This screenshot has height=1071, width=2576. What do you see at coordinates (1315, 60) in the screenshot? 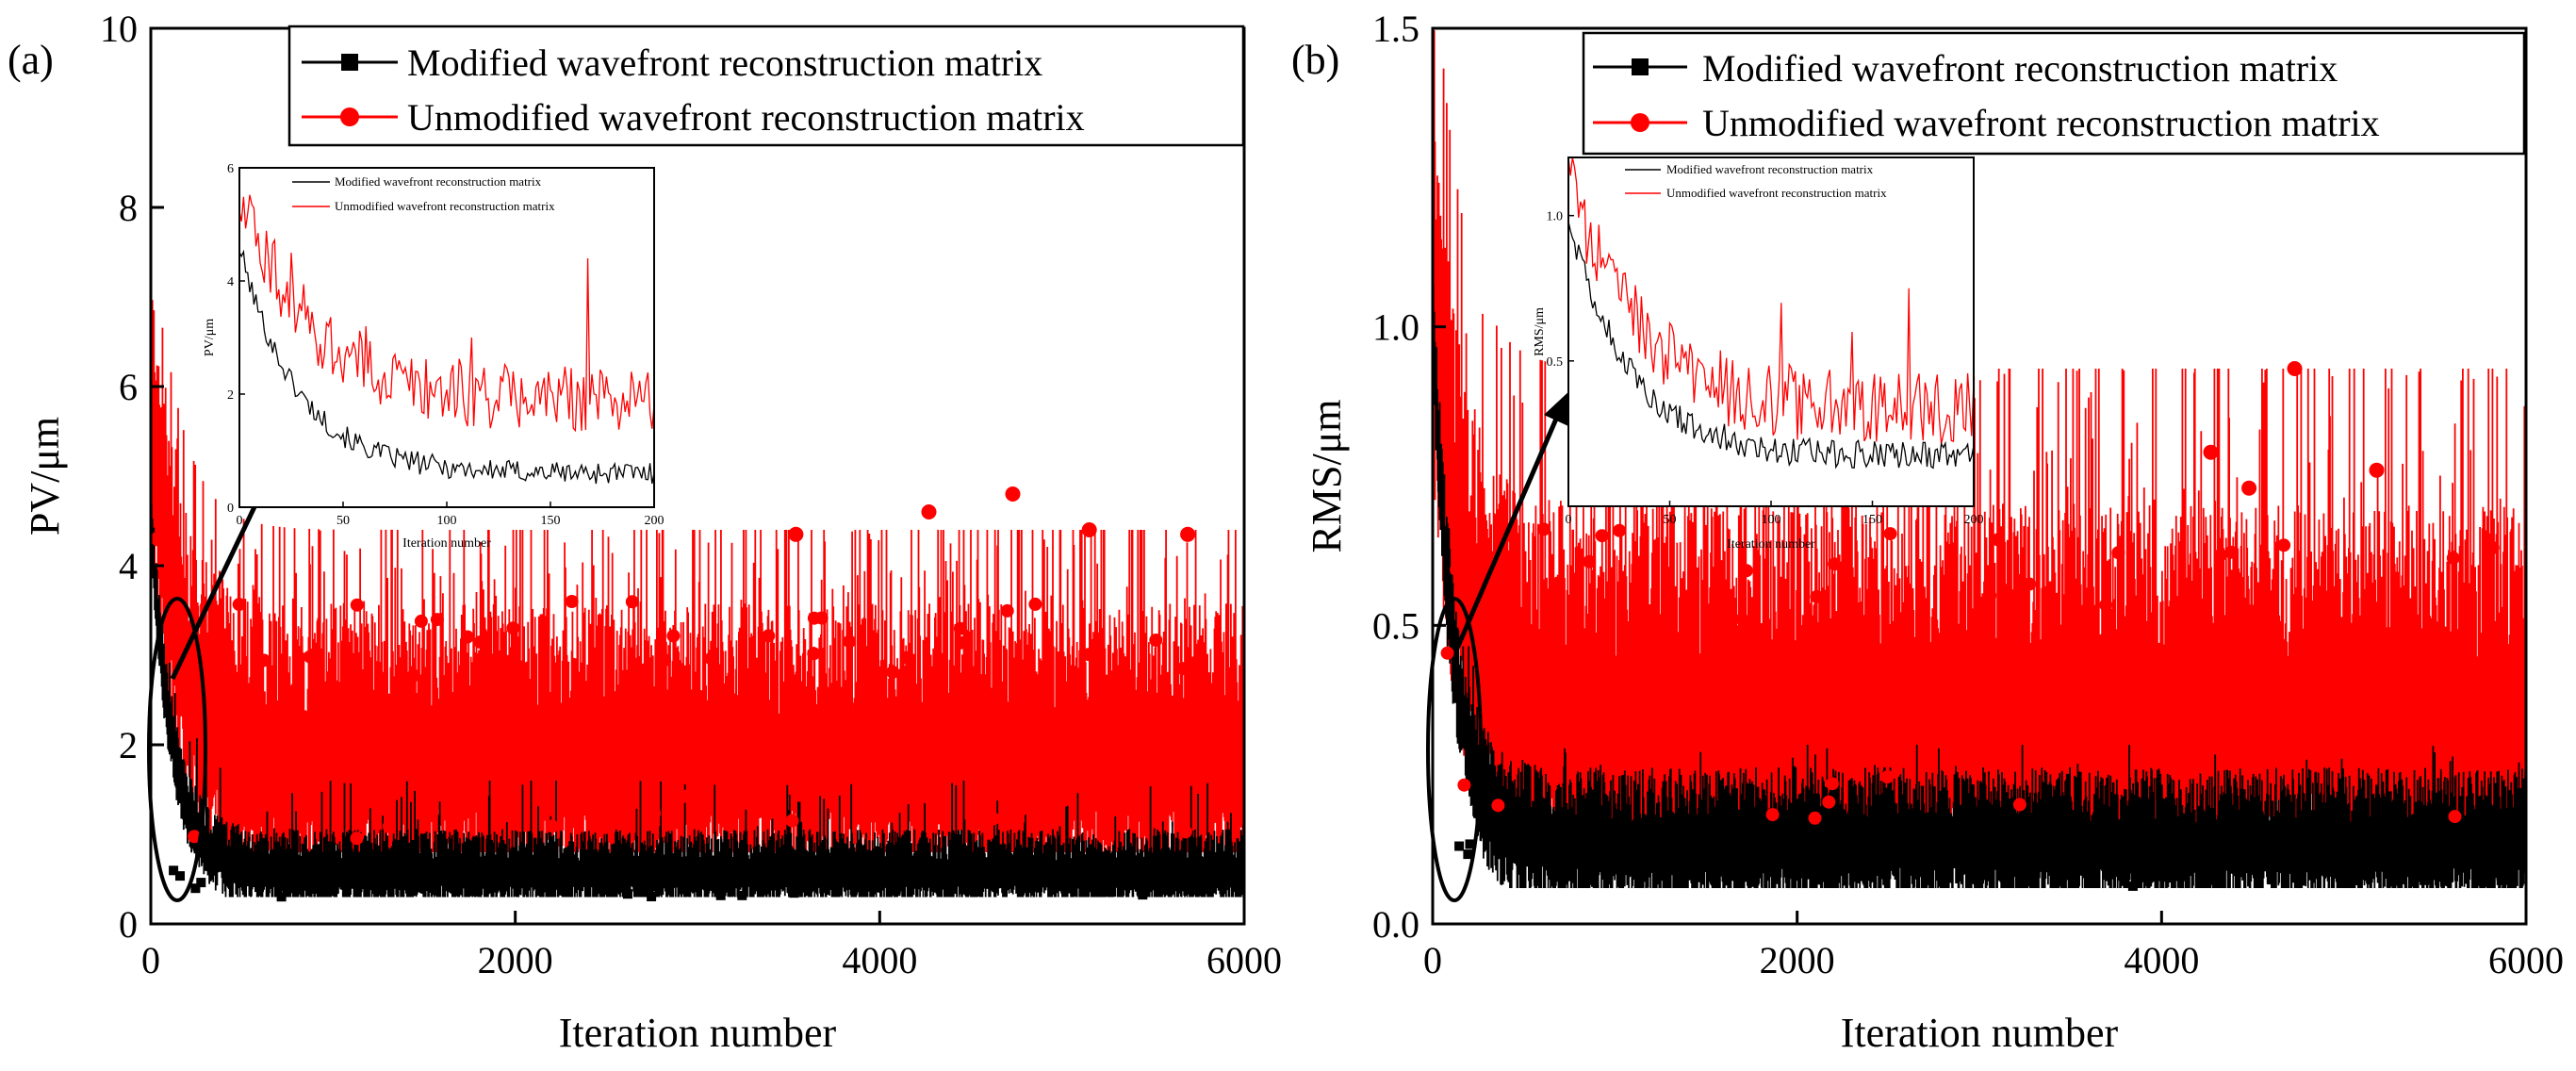
I see `panel-b-label: (b)` at bounding box center [1315, 60].